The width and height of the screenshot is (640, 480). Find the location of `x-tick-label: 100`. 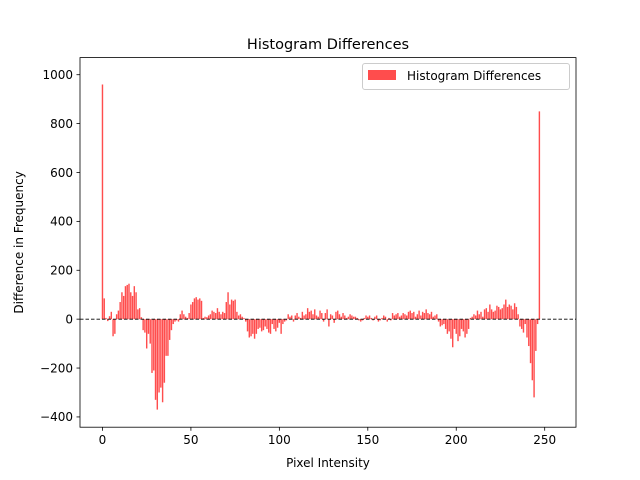

x-tick-label: 100 is located at coordinates (279, 440).